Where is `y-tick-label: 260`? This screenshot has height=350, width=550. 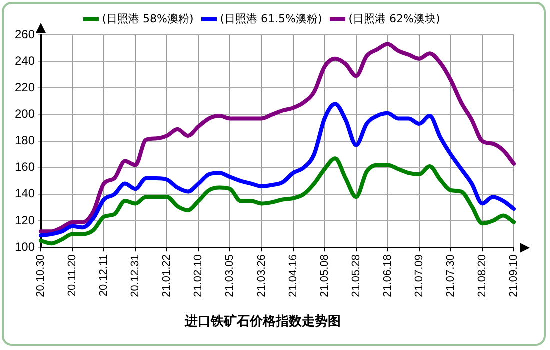 y-tick-label: 260 is located at coordinates (25, 34).